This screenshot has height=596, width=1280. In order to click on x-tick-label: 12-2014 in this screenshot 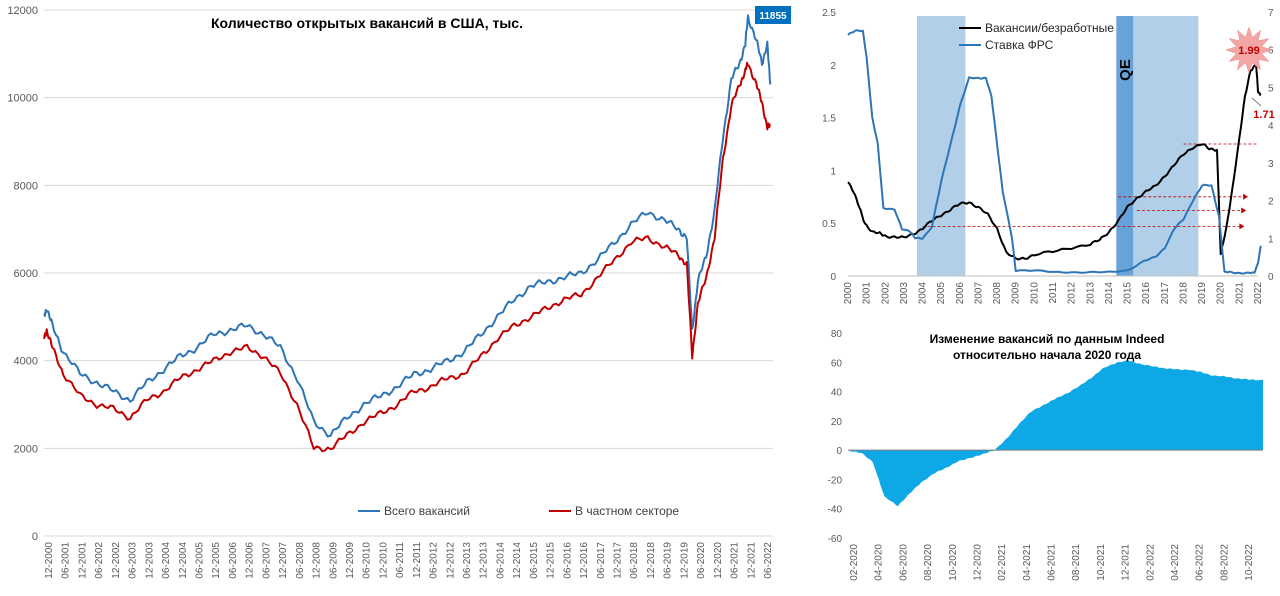, I will do `click(517, 560)`.